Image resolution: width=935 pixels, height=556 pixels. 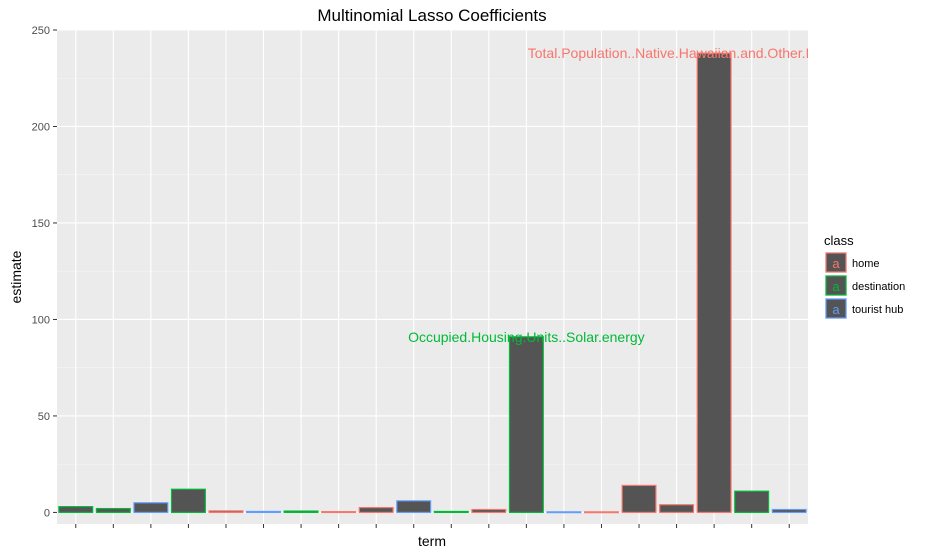 I want to click on bar-t2, so click(x=113, y=510).